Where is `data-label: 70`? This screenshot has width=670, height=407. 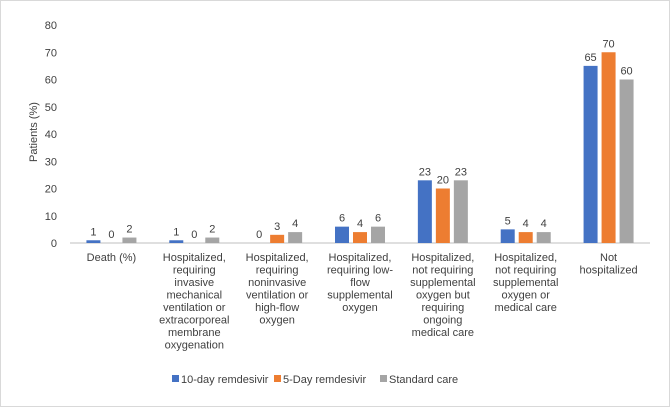
data-label: 70 is located at coordinates (608, 44).